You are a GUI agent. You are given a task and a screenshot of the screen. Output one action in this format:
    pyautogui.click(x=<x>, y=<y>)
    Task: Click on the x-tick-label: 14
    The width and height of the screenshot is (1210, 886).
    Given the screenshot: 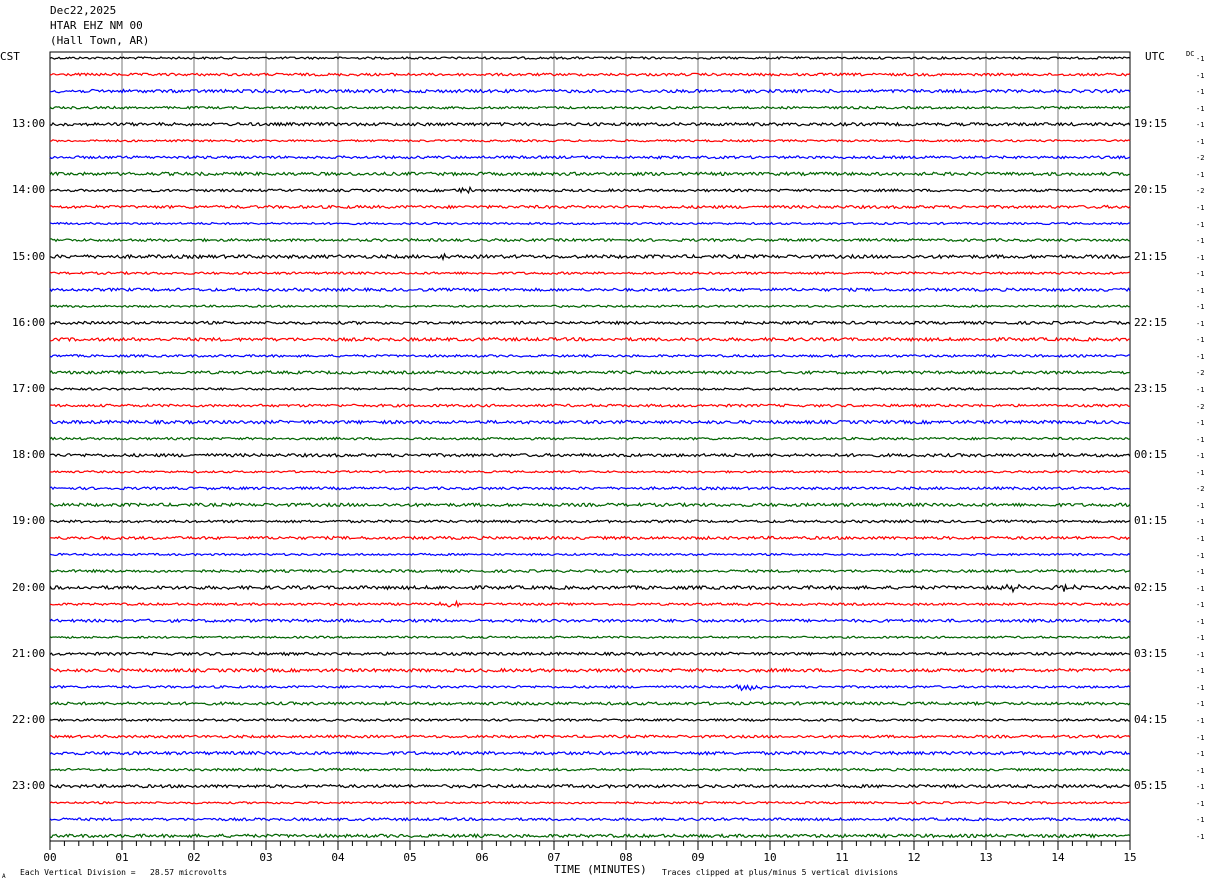 What is the action you would take?
    pyautogui.click(x=1058, y=857)
    